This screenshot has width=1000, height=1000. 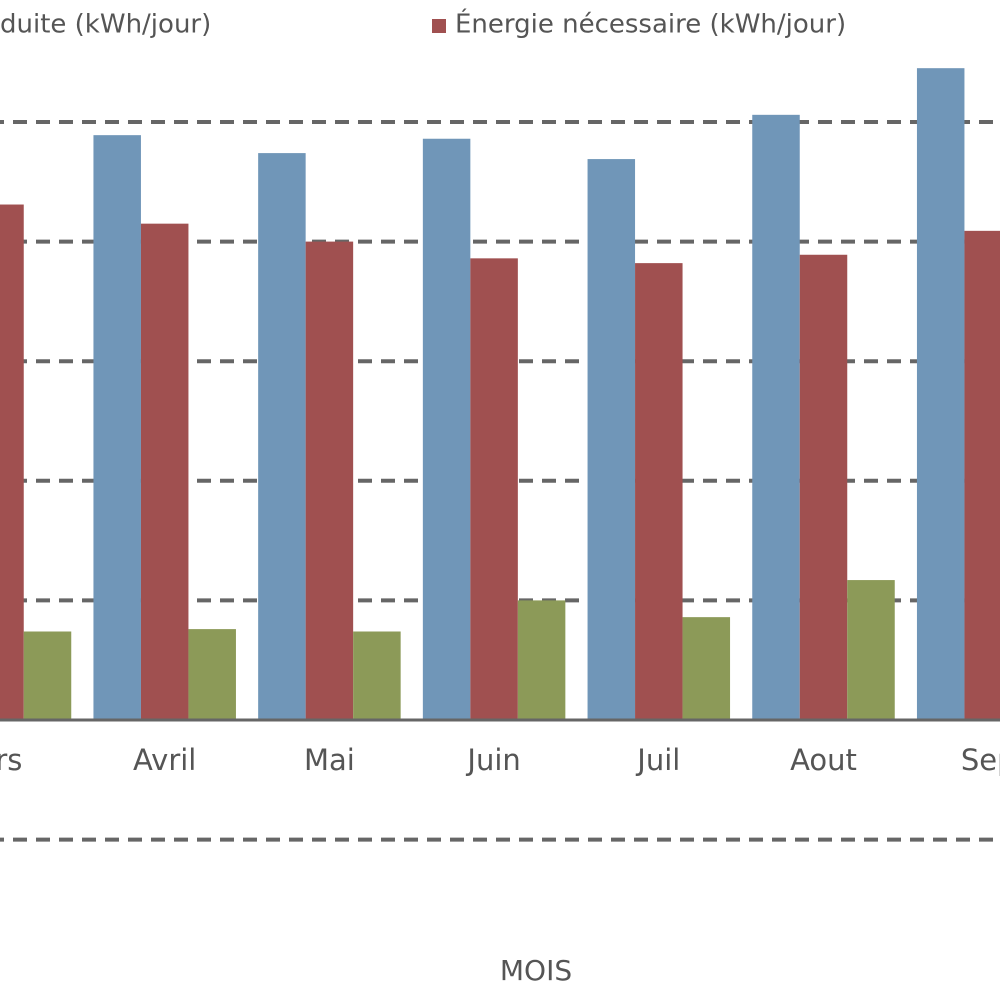 I want to click on x-tick-label: Juil, so click(x=657, y=760).